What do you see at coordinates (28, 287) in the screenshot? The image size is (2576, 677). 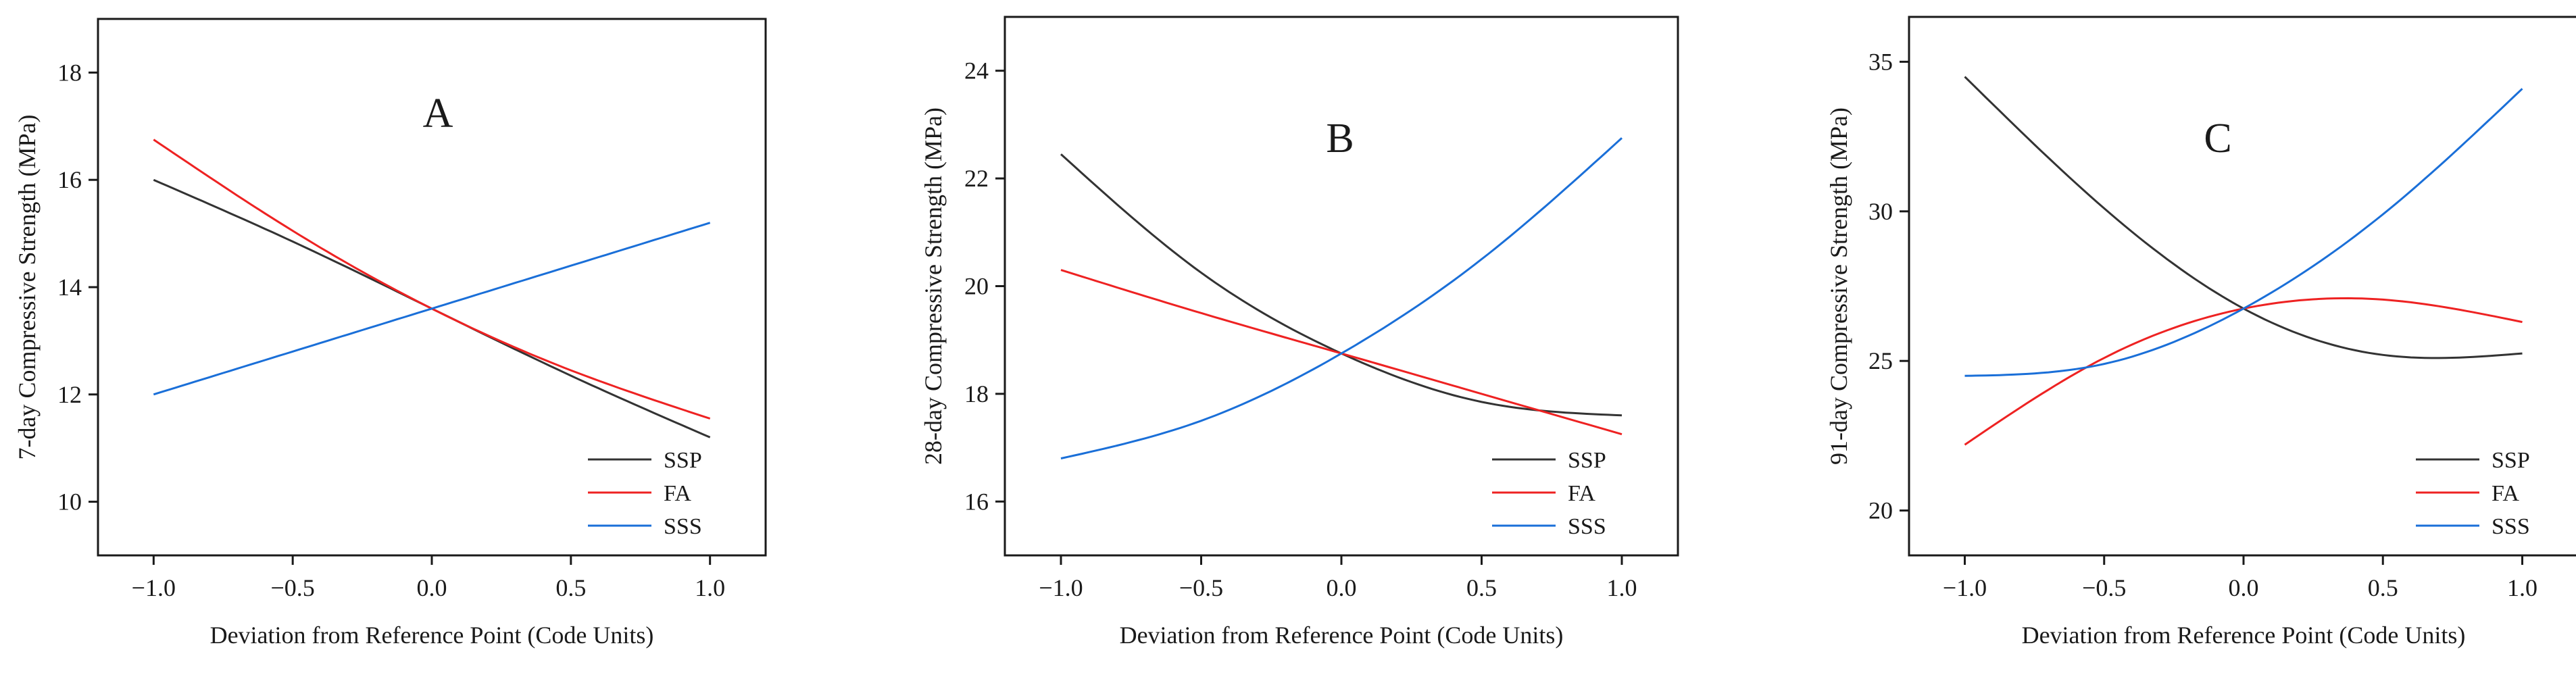 I see `y-axis-title: 7-day Compressive Strength (MPa)` at bounding box center [28, 287].